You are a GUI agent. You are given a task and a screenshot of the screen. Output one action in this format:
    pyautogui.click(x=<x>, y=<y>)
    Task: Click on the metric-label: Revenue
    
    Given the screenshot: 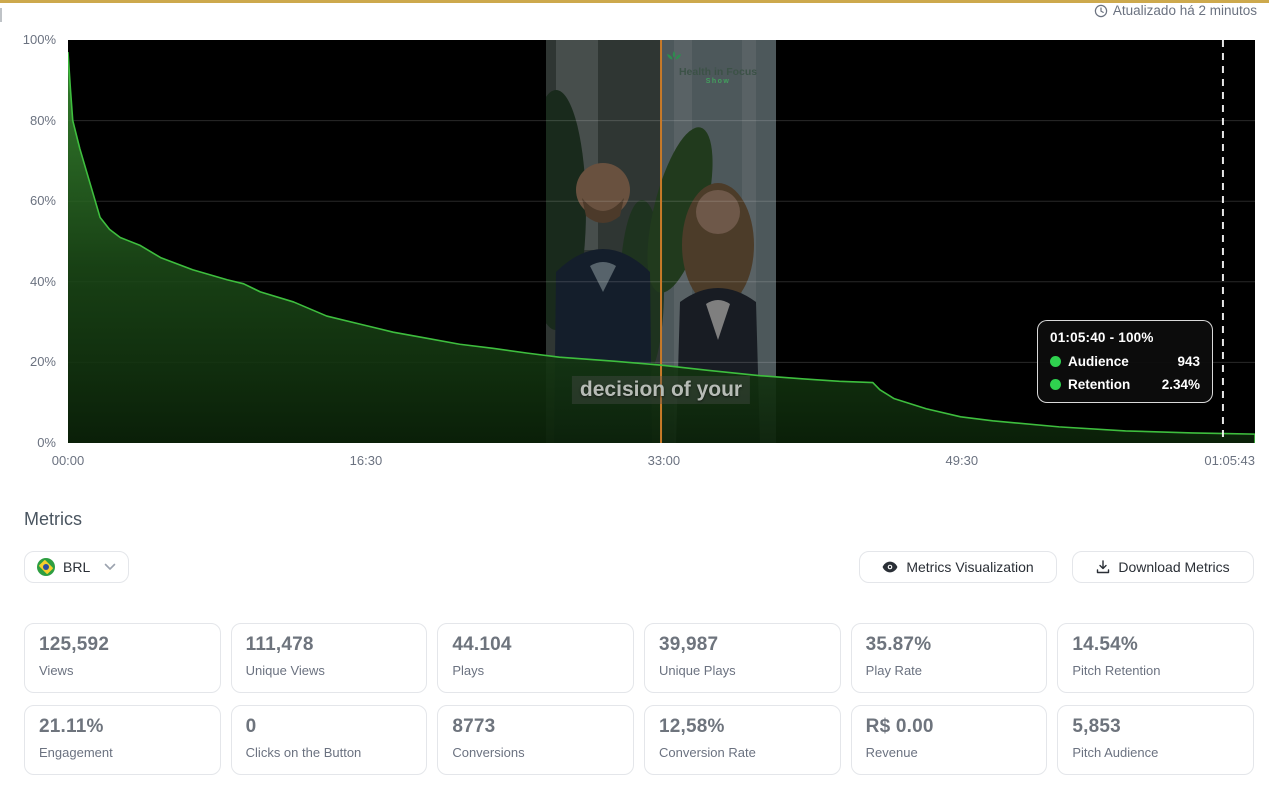 What is the action you would take?
    pyautogui.click(x=891, y=752)
    